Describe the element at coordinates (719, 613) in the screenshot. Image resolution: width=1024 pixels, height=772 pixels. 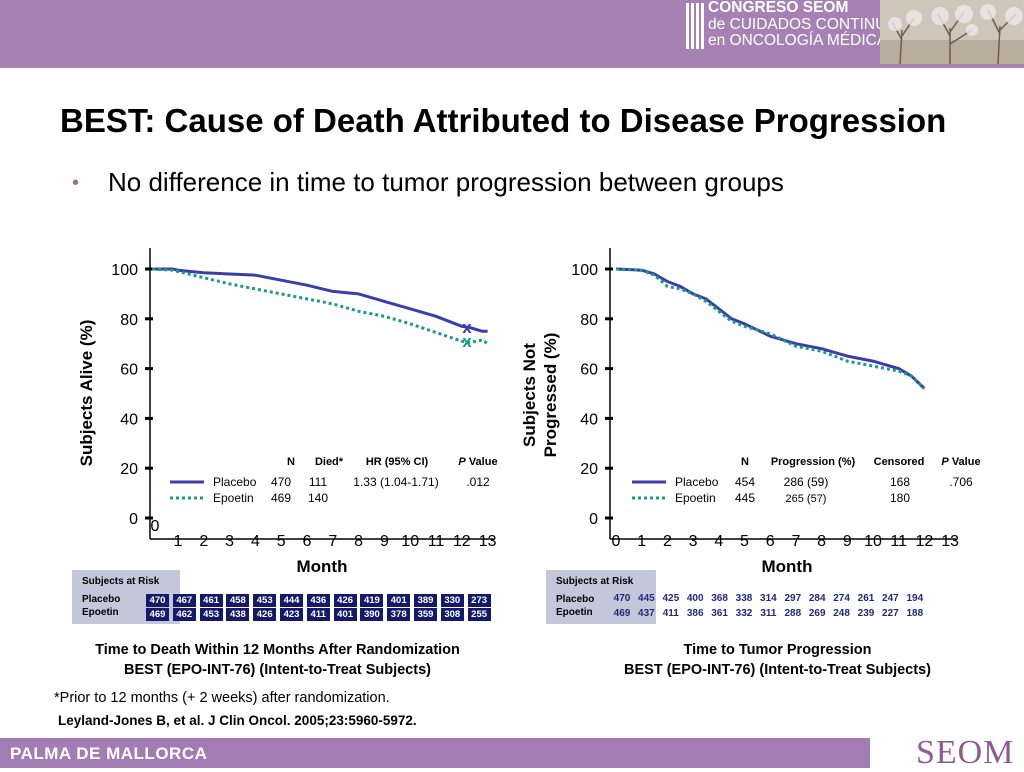
I see `risk-epoetin-cell: 361` at that location.